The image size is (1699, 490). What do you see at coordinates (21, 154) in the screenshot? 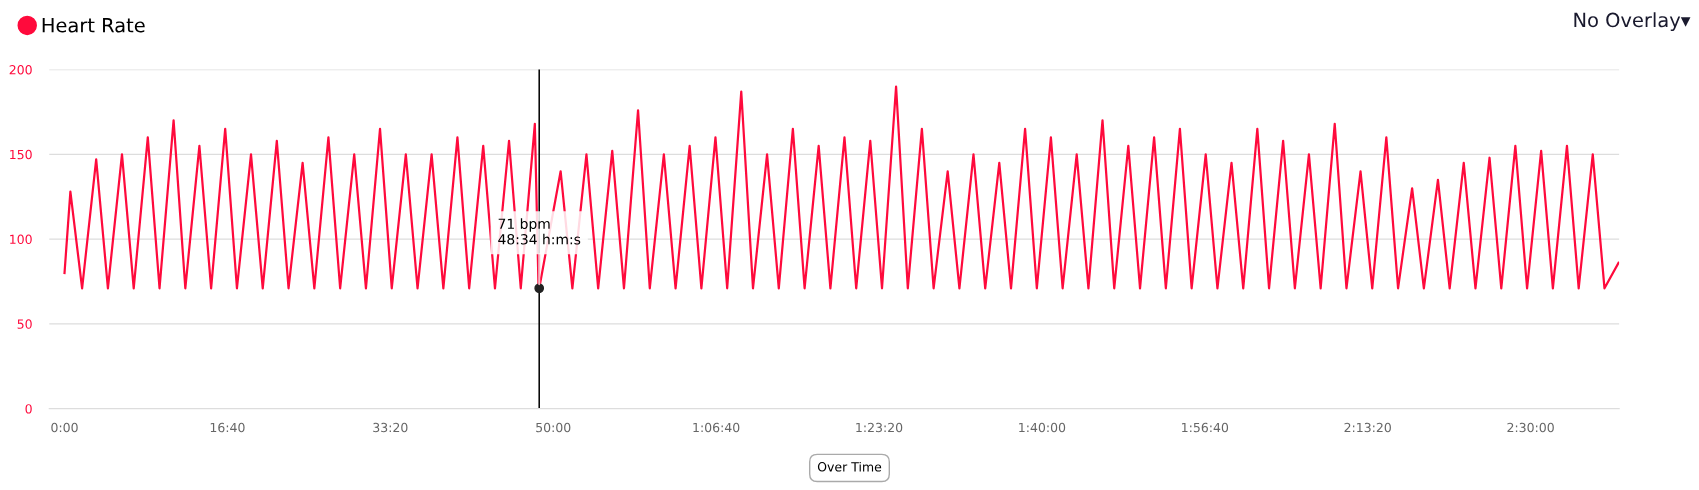
I see `y-tick-label: 150` at bounding box center [21, 154].